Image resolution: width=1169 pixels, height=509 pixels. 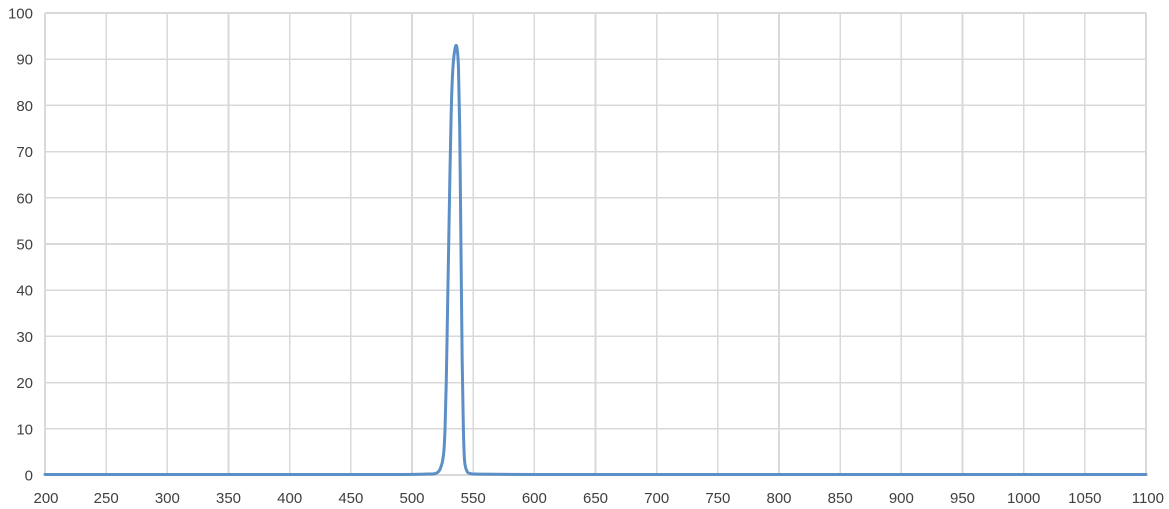 I want to click on y-tick-label: 50, so click(x=24, y=245).